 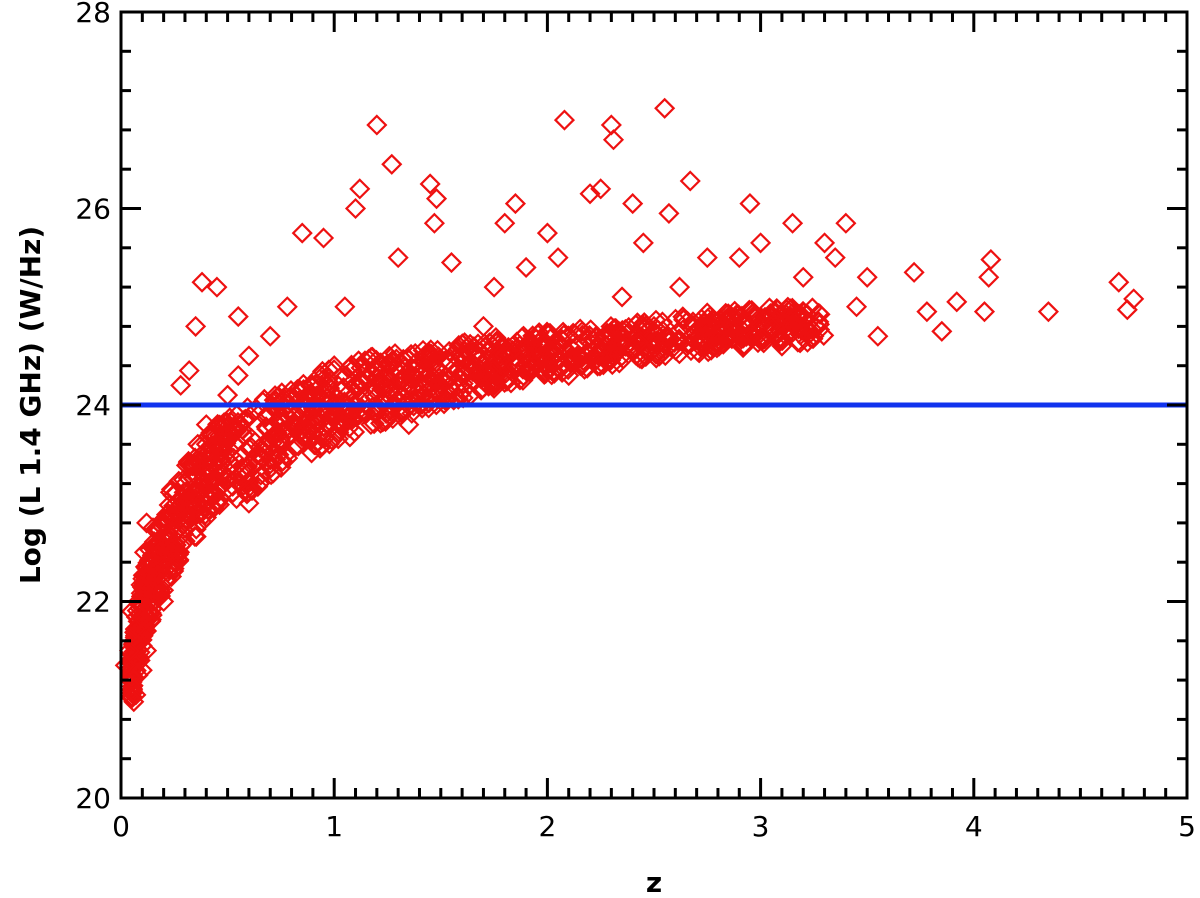 What do you see at coordinates (761, 826) in the screenshot?
I see `x-tick-label: 3` at bounding box center [761, 826].